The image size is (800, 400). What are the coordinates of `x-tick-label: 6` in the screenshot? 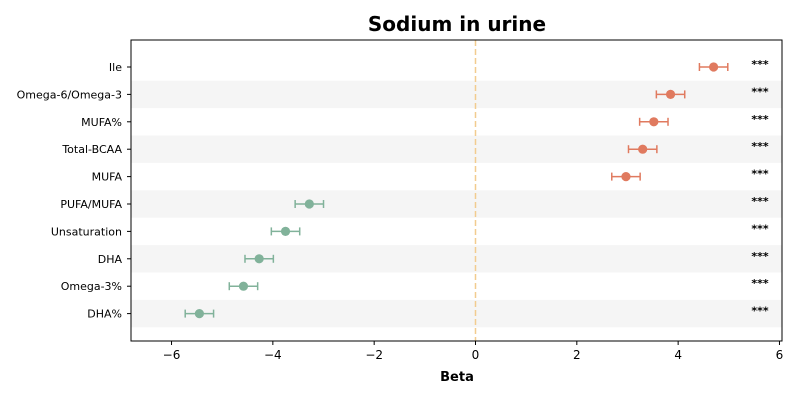 It's located at (780, 355).